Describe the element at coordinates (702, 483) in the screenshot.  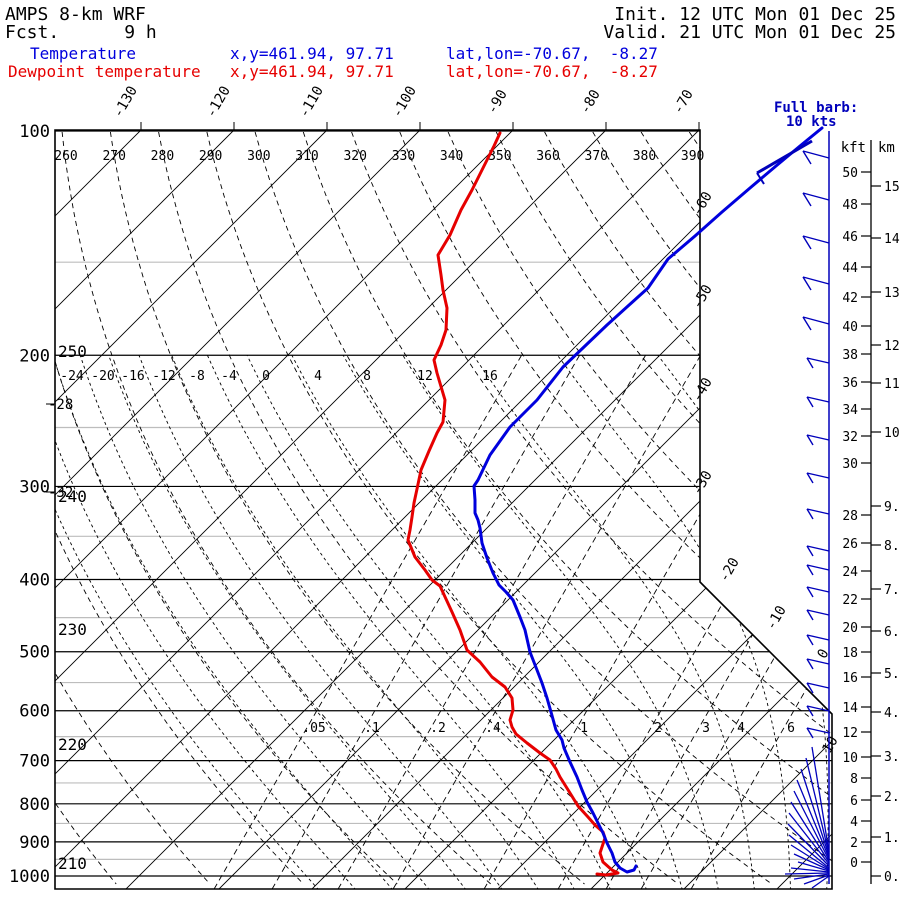
I see `svg-text: -30` at that location.